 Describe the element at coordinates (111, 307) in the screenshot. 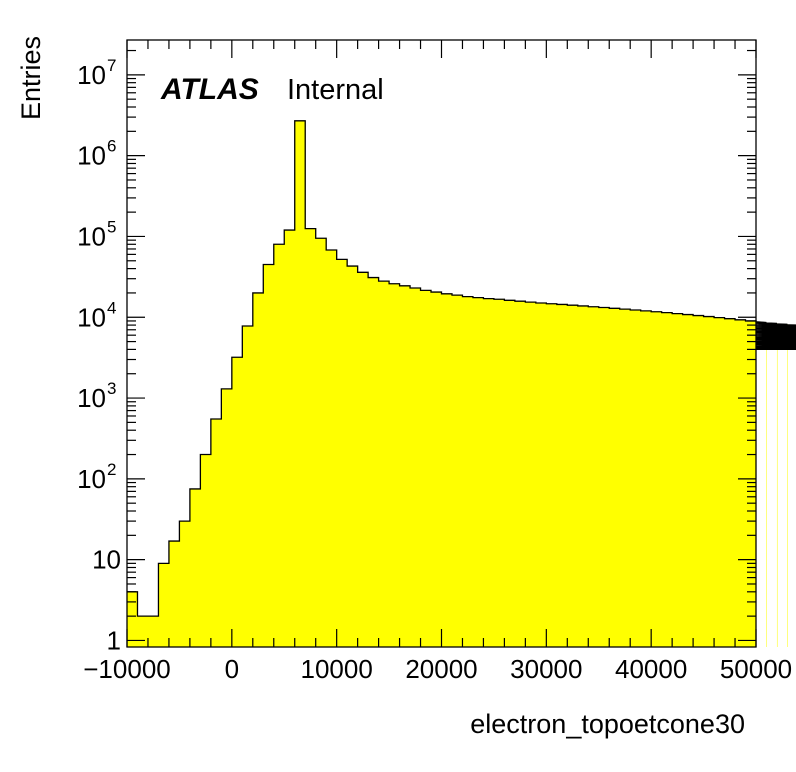

I see `y-tick-exponent: 4` at that location.